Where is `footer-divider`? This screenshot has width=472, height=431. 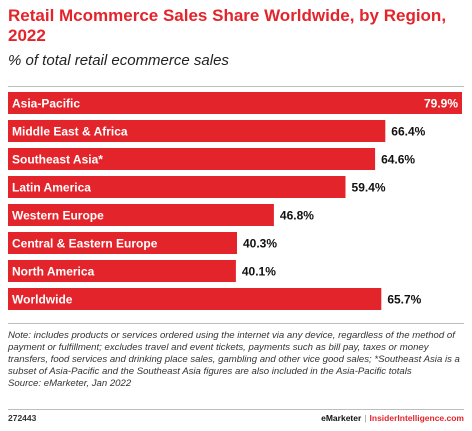 footer-divider is located at coordinates (236, 409).